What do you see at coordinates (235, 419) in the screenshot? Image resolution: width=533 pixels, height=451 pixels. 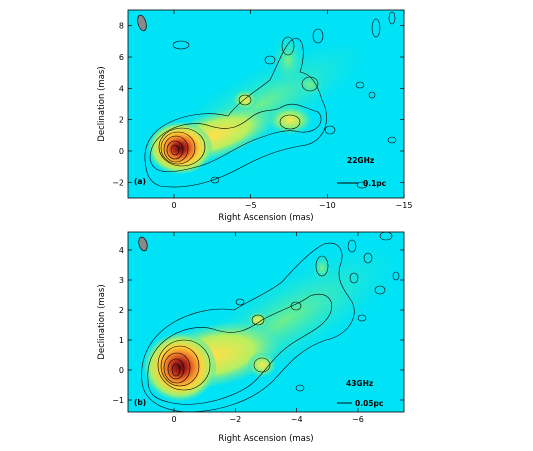 I see `panel-b-xtick-label: −2` at bounding box center [235, 419].